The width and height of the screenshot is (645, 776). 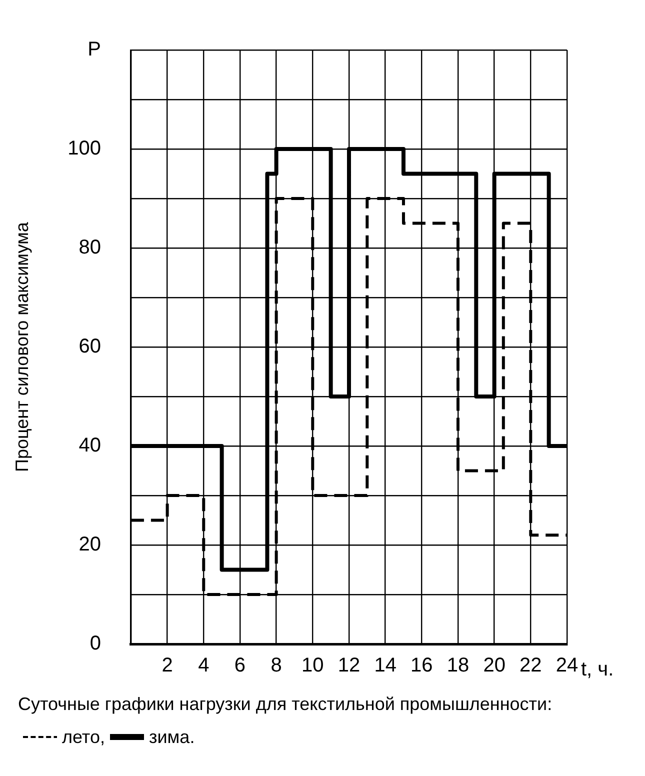 I want to click on legend-label: лето, so click(x=81, y=737).